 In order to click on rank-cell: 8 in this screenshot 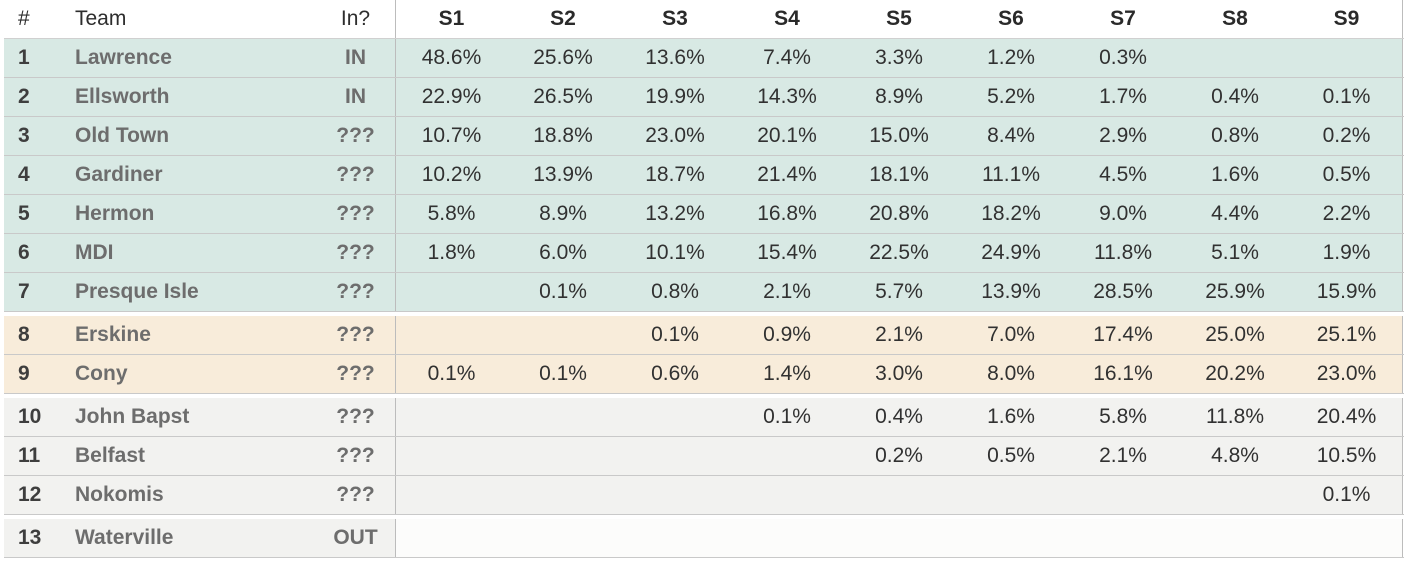, I will do `click(29, 335)`.